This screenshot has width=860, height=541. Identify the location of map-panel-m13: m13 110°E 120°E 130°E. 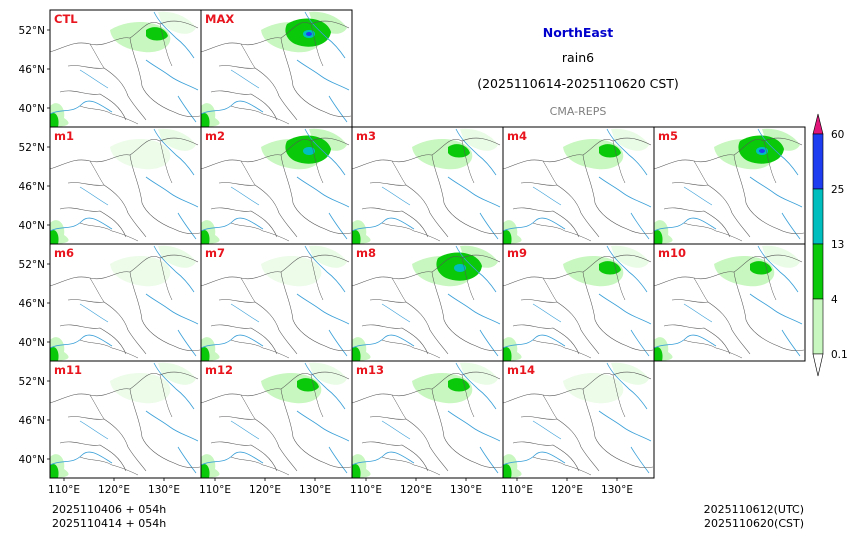
(427, 428).